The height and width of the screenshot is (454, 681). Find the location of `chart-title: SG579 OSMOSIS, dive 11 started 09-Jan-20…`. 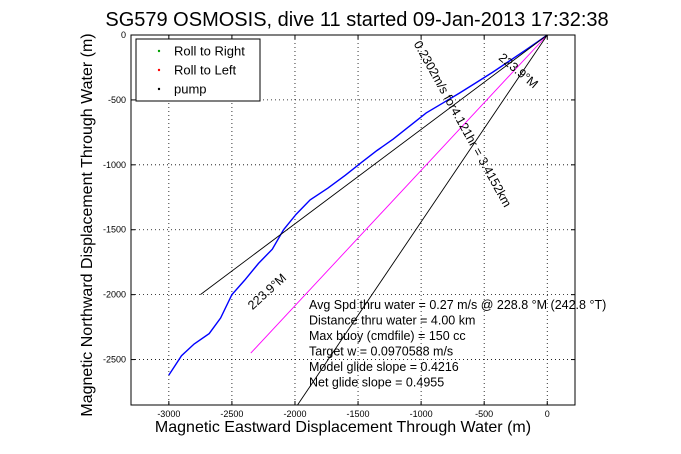

chart-title: SG579 OSMOSIS, dive 11 started 09-Jan-20… is located at coordinates (356, 20).